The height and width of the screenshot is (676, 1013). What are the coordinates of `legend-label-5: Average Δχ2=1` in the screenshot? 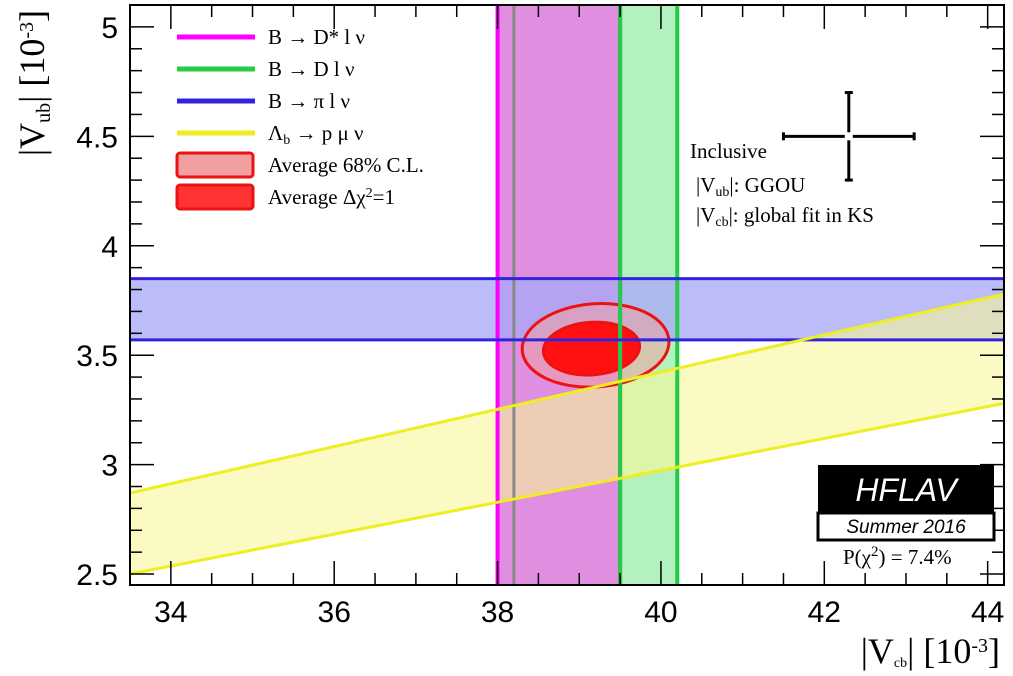 It's located at (331, 197).